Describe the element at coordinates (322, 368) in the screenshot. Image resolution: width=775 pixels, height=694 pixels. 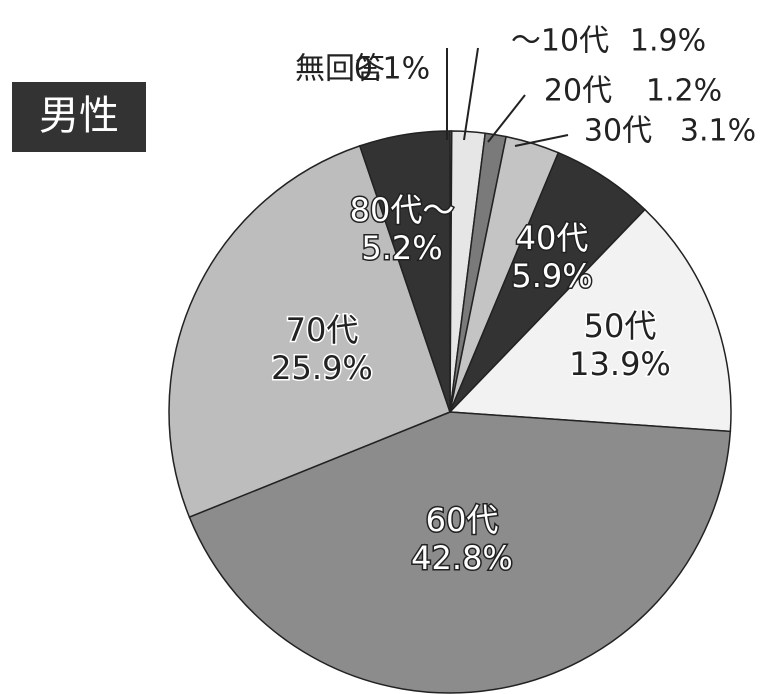
I see `value-label: 25.9%` at that location.